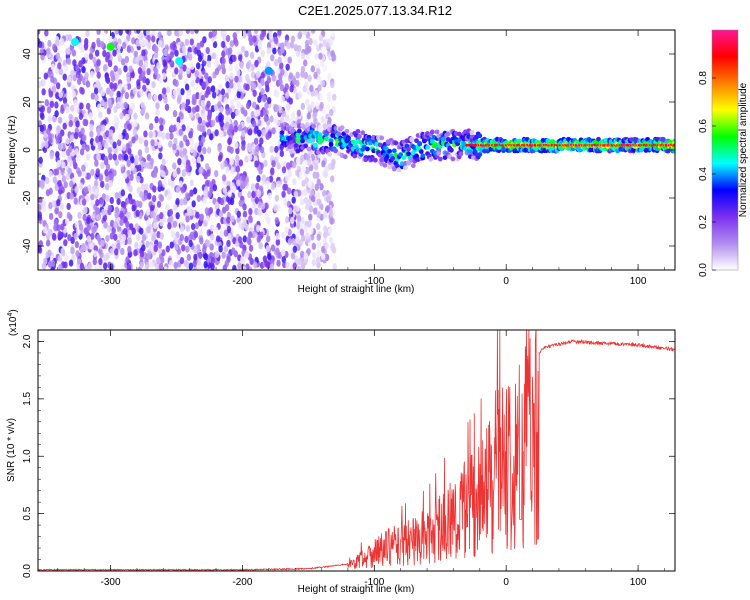 The image size is (750, 600). I want to click on snr-x-label: Height of straight line (km), so click(356, 589).